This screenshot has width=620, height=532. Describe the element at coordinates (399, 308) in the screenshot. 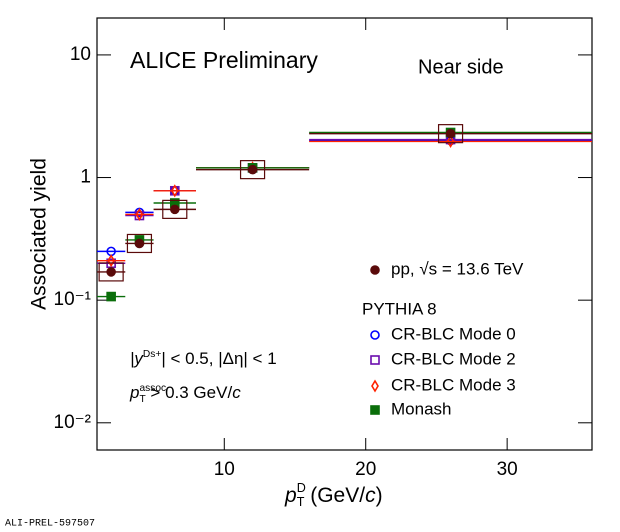

I see `legend-header: PYTHIA 8` at that location.